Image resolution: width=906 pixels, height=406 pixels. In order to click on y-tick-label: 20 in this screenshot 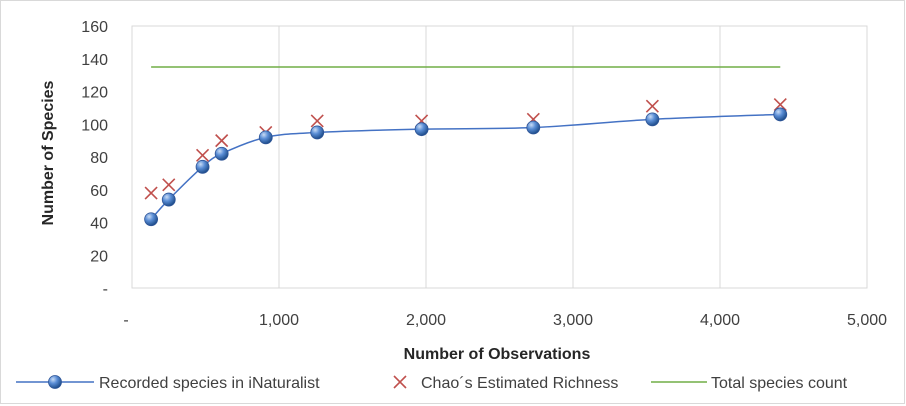, I will do `click(99, 256)`.